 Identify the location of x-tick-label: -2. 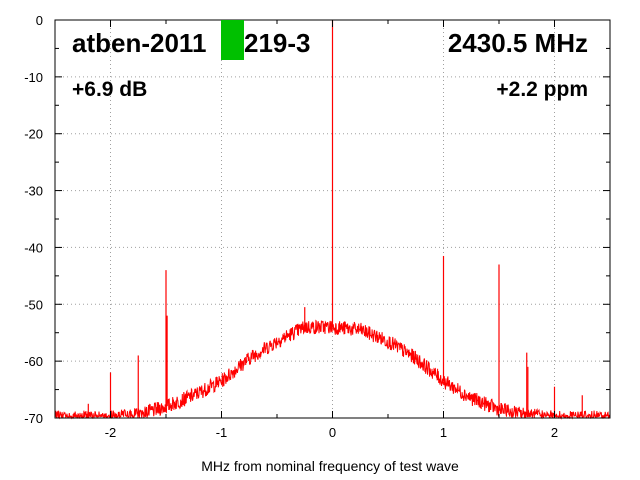
(111, 432).